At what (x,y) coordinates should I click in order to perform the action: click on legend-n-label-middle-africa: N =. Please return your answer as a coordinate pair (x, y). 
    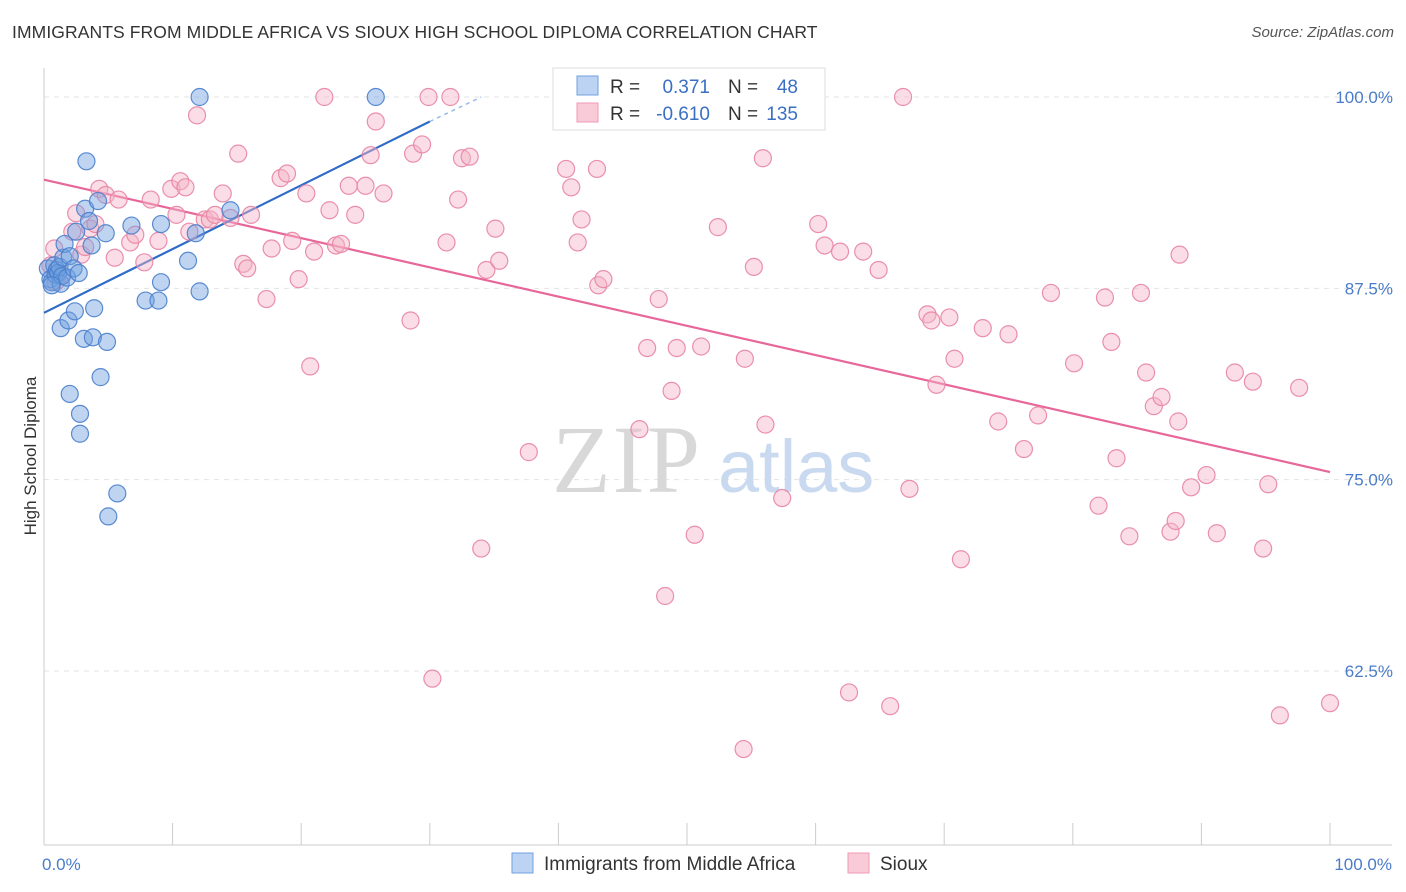
    Looking at the image, I should click on (743, 87).